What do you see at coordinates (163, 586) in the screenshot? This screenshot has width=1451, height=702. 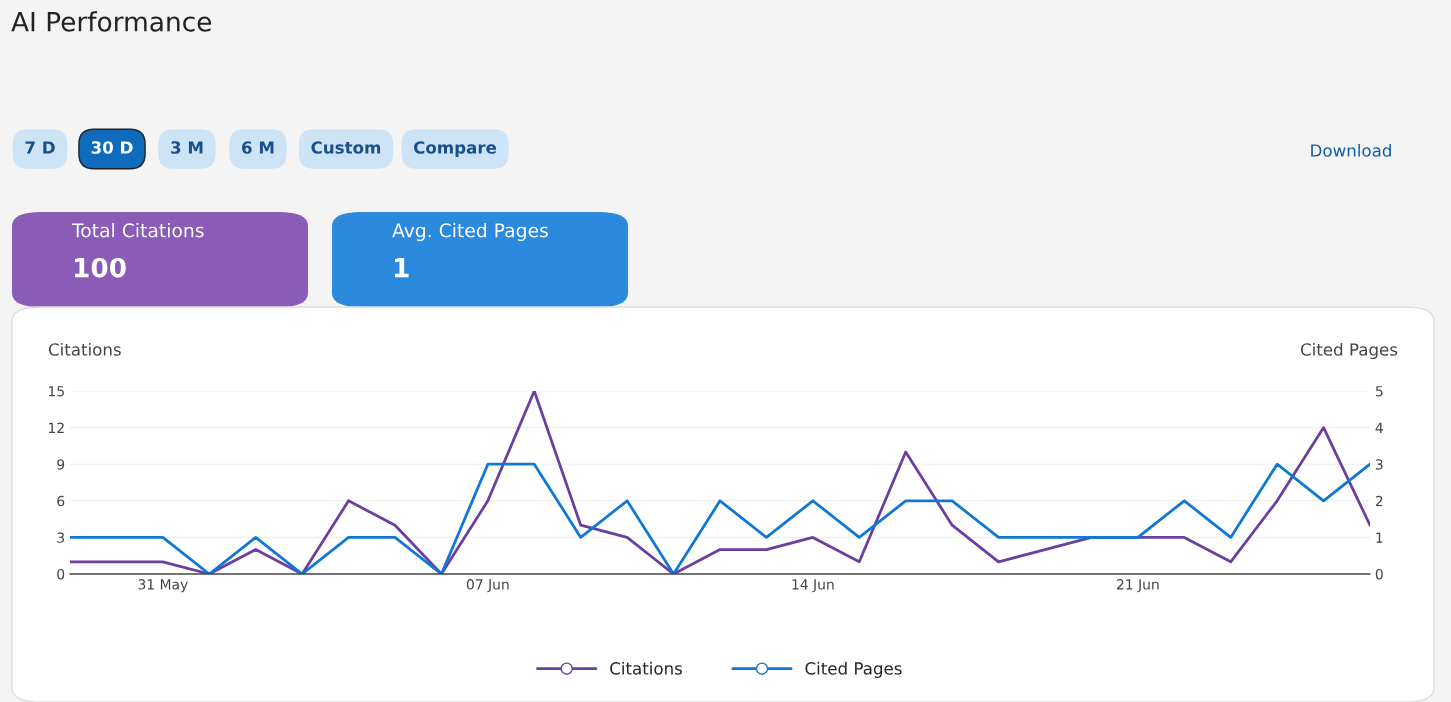 I see `x-tick-label: 31 May` at bounding box center [163, 586].